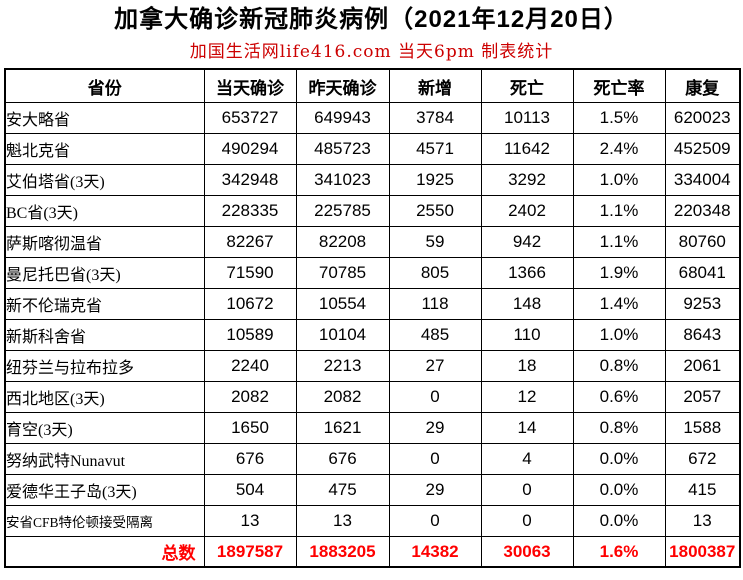 Image resolution: width=743 pixels, height=580 pixels. What do you see at coordinates (702, 210) in the screenshot?
I see `cell-value: 220348` at bounding box center [702, 210].